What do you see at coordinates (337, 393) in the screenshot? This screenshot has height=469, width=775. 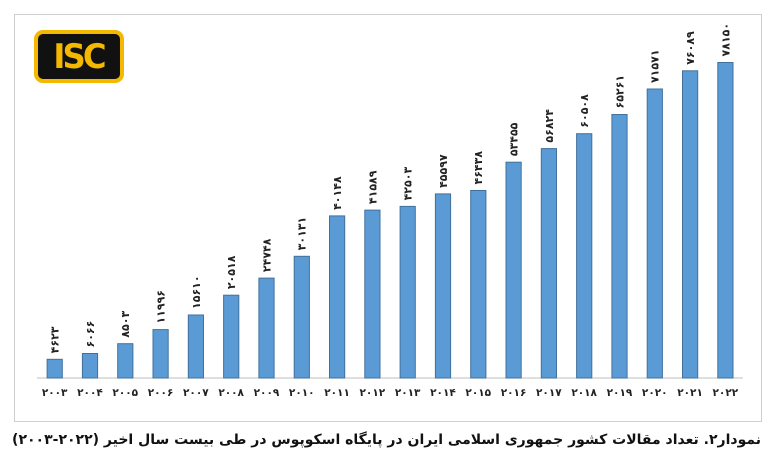 I see `category-label-2011: ۲۰۱۱` at bounding box center [337, 393].